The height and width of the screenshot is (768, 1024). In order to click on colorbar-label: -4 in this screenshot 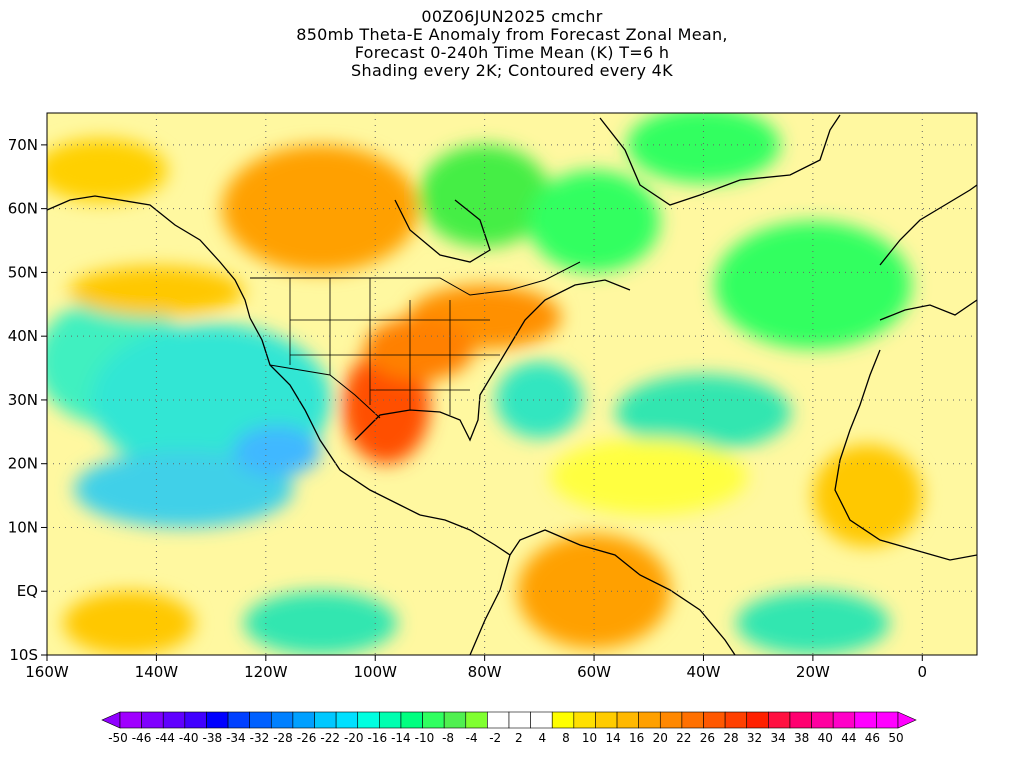, I will do `click(472, 738)`.